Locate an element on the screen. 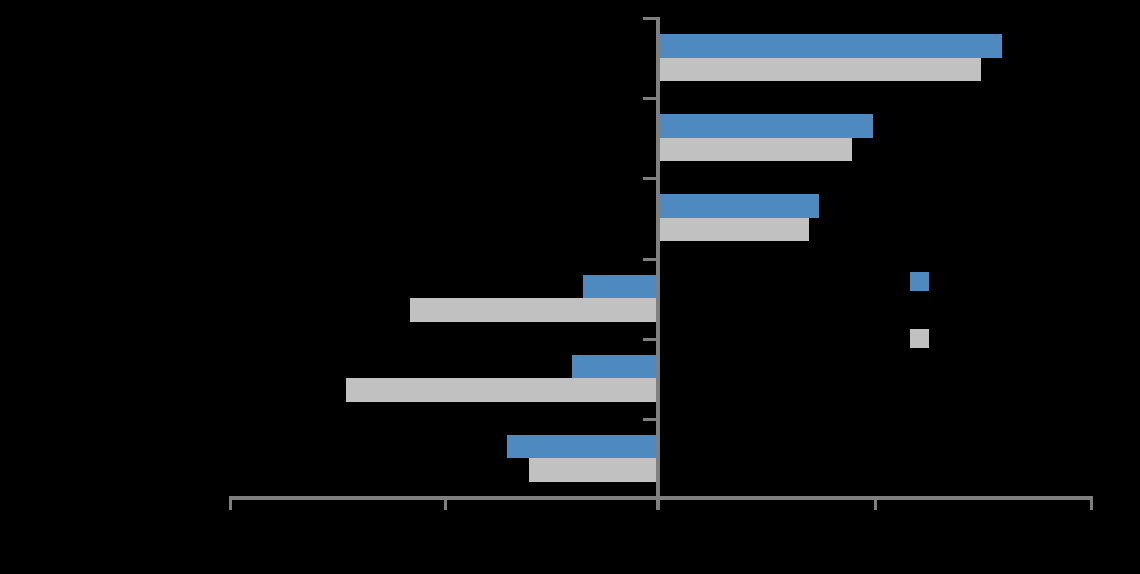 Image resolution: width=1140 pixels, height=574 pixels. bar-series1-category3 is located at coordinates (740, 206).